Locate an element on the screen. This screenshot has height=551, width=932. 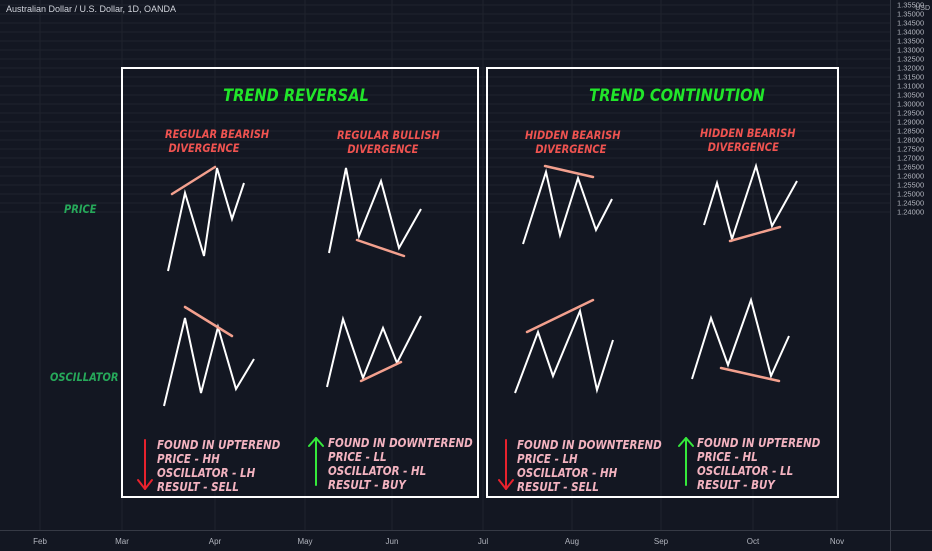
price-tick-label: 1.30500 is located at coordinates (911, 95).